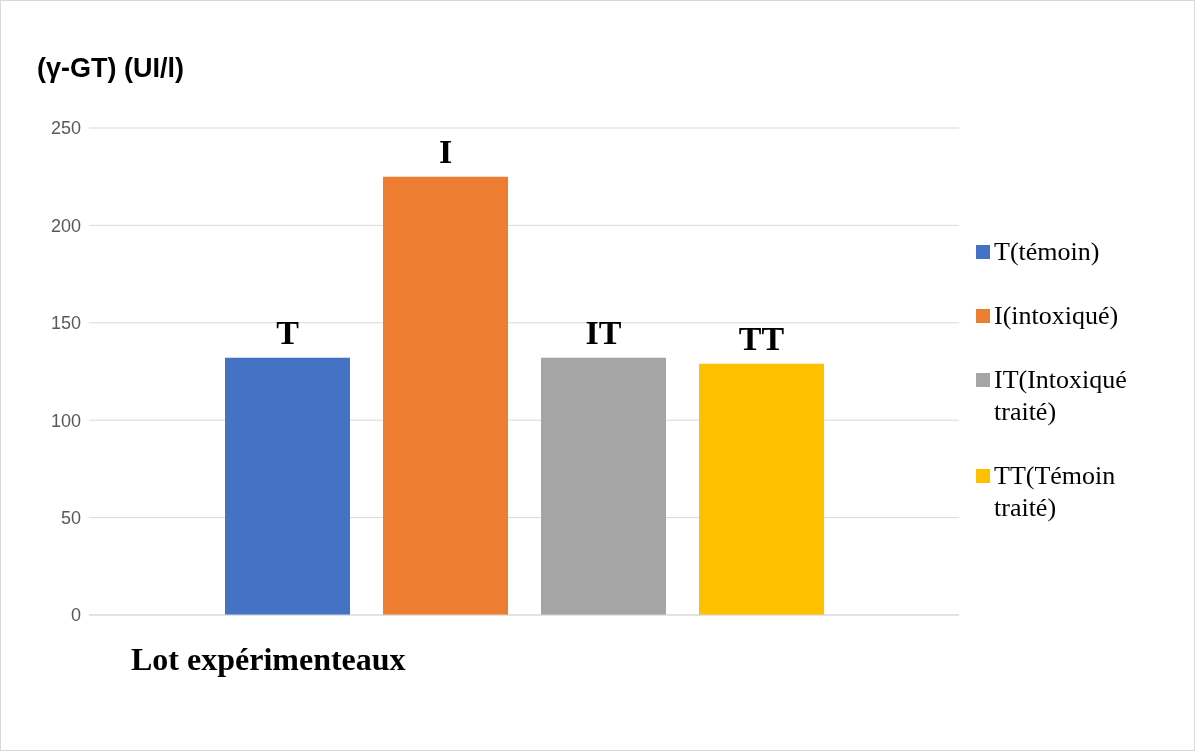 This screenshot has height=751, width=1195. Describe the element at coordinates (70, 517) in the screenshot. I see `y-tick-label: 50` at that location.